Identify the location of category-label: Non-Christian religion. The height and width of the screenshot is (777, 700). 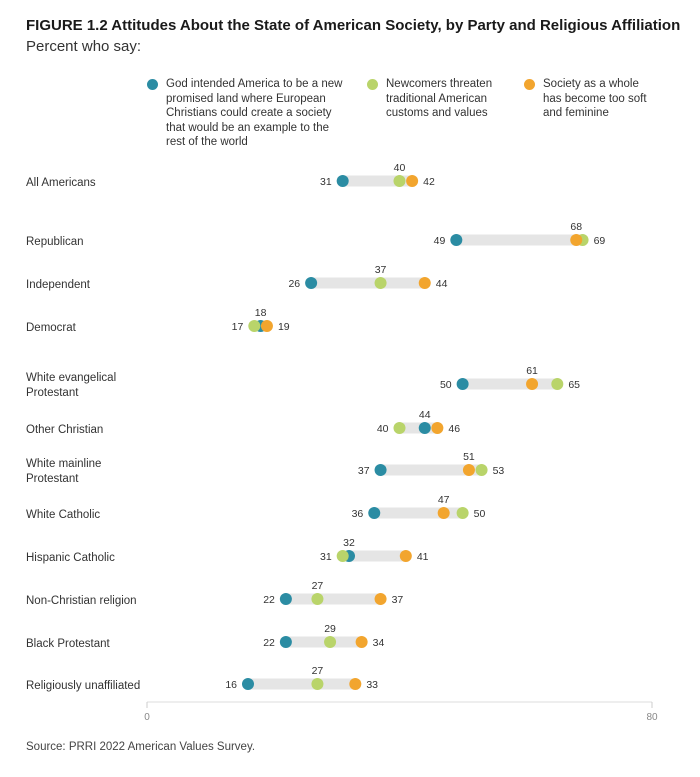
(81, 601).